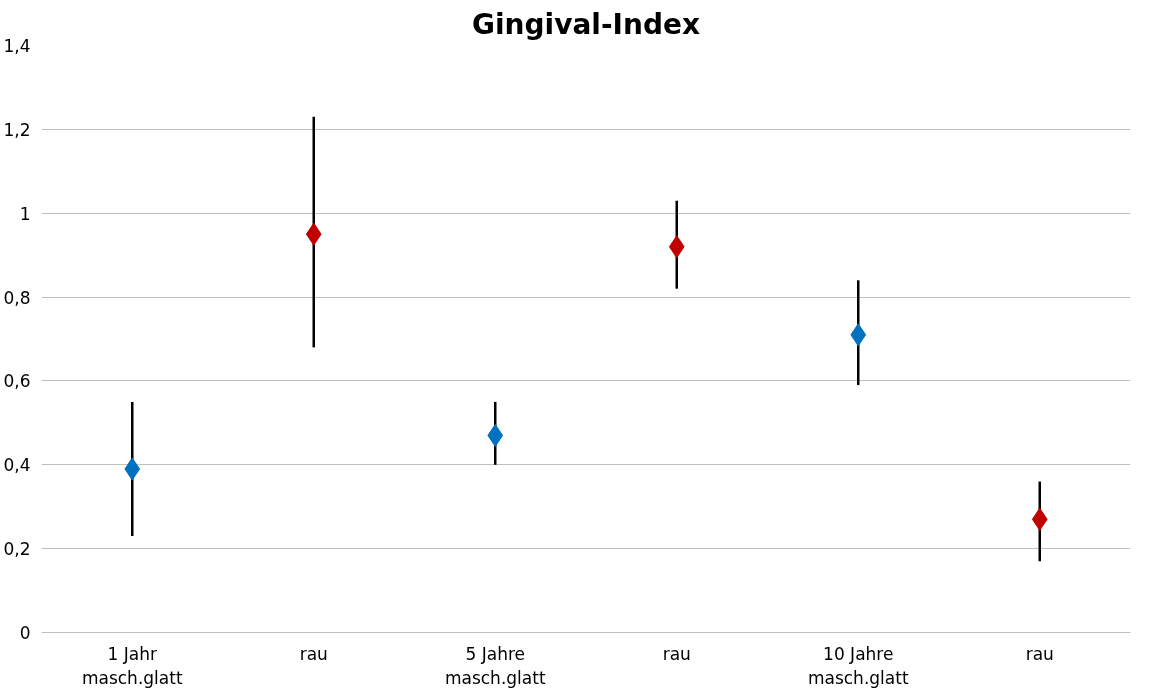 The height and width of the screenshot is (695, 1176). What do you see at coordinates (17, 129) in the screenshot?
I see `y-tick-label: 1,2` at bounding box center [17, 129].